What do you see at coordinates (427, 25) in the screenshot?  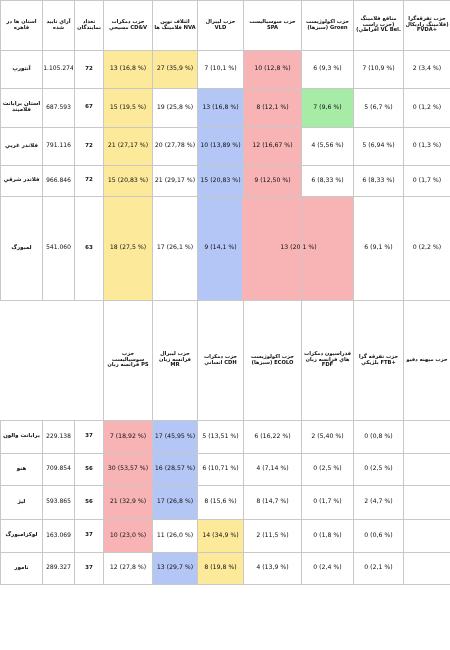 I see `header-party: حزب تفرقه‌گرا فلامينگ راديكال) FVDA+` at bounding box center [427, 25].